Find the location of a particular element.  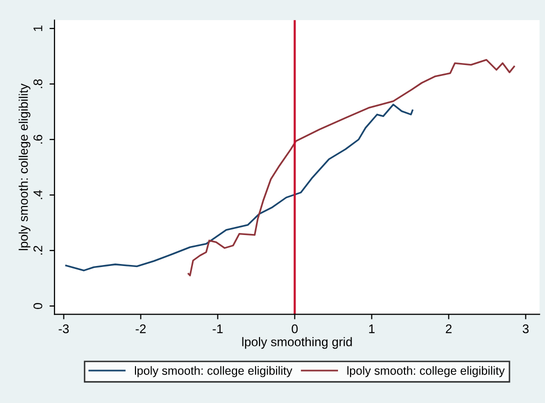

y-tick-label: .4 is located at coordinates (38, 195).